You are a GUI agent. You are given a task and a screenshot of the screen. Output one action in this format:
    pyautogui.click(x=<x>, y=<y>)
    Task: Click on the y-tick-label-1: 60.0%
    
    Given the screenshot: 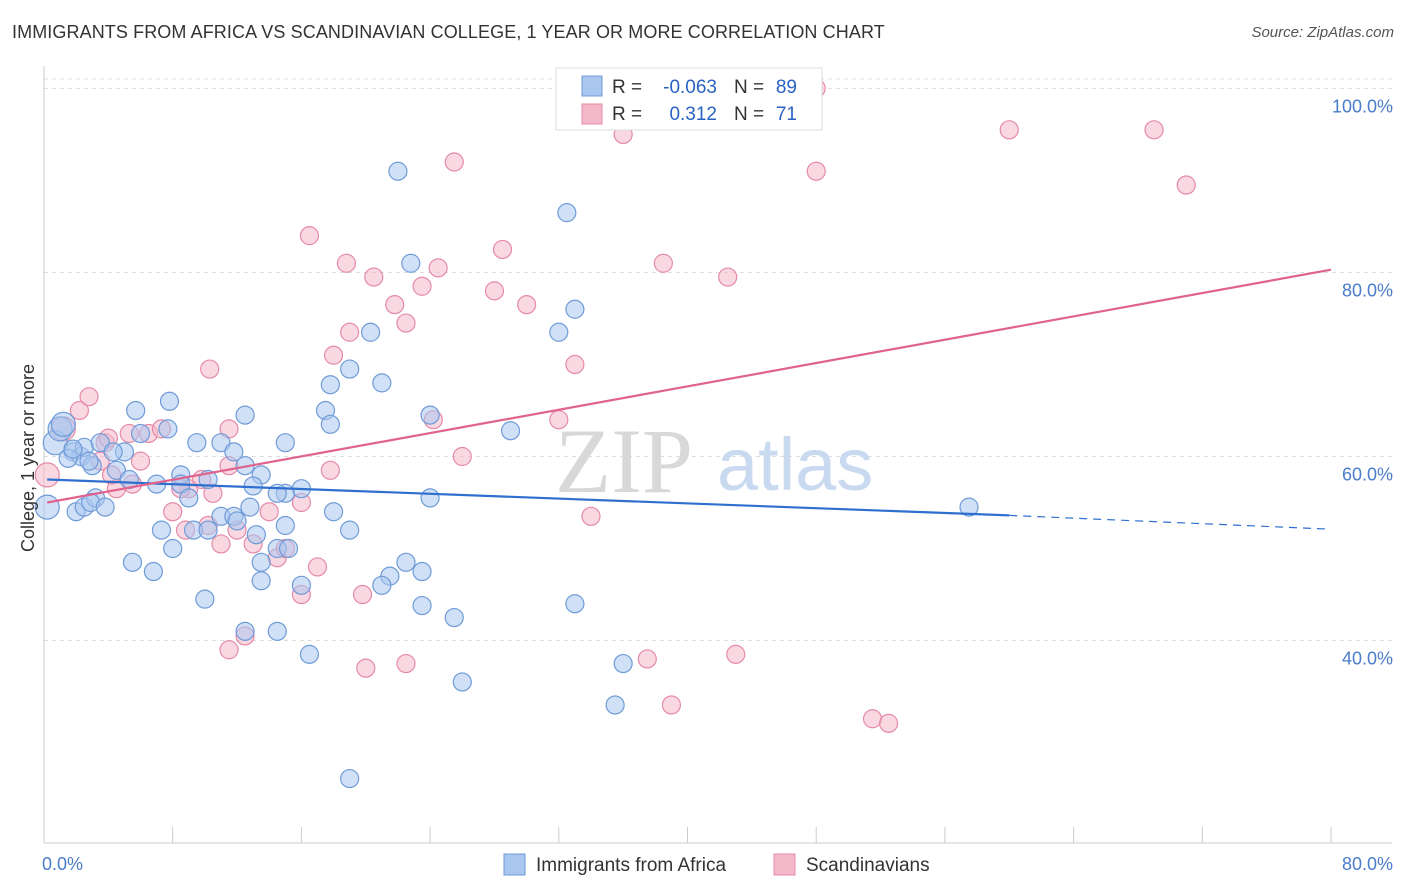 What is the action you would take?
    pyautogui.click(x=1367, y=475)
    